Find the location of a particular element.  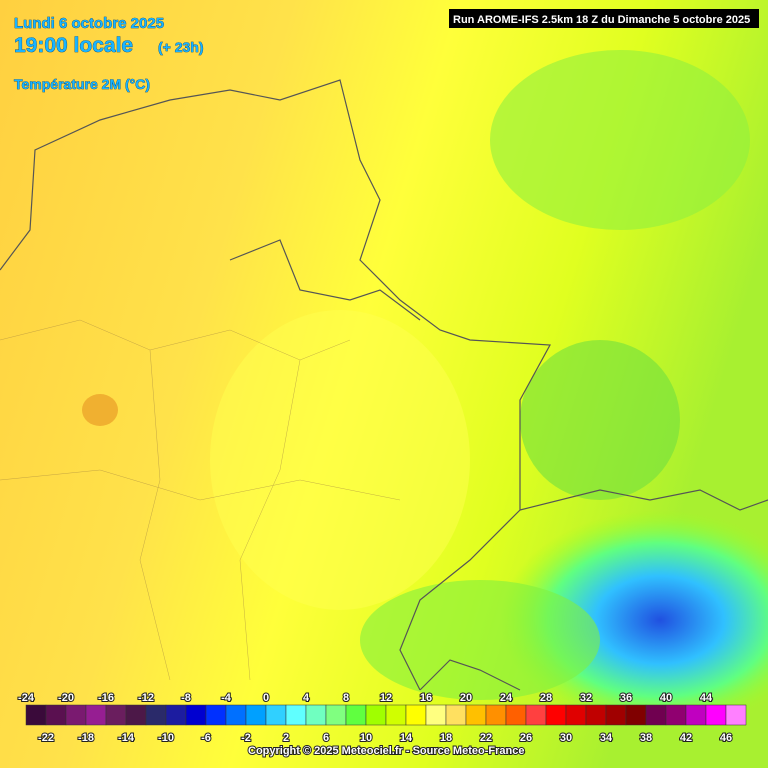

legend-label: 26 is located at coordinates (526, 738).